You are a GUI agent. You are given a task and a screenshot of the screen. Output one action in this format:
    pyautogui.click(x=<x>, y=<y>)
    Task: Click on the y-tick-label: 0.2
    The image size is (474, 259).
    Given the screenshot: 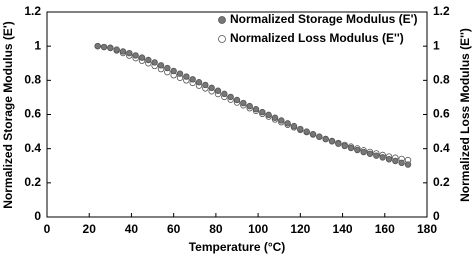 What is the action you would take?
    pyautogui.click(x=32, y=182)
    